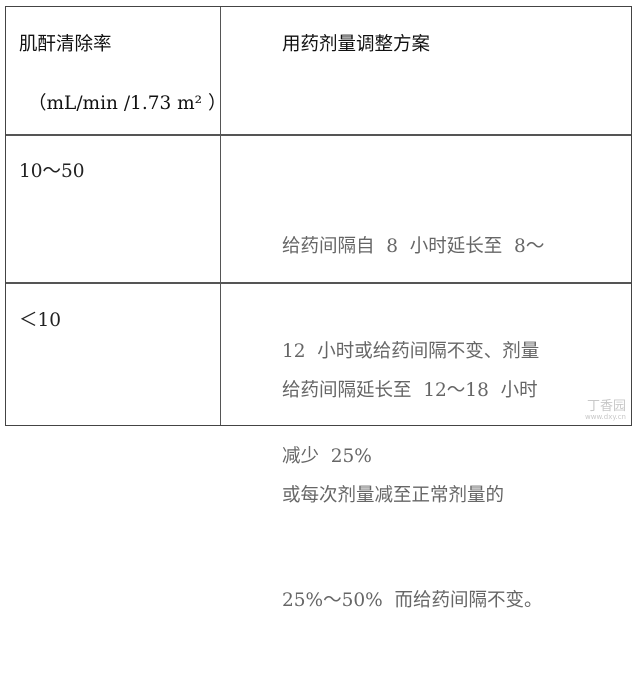 The height and width of the screenshot is (688, 640). Describe the element at coordinates (356, 44) in the screenshot. I see `header-dosage-plan: 用药剂量调整方案` at that location.